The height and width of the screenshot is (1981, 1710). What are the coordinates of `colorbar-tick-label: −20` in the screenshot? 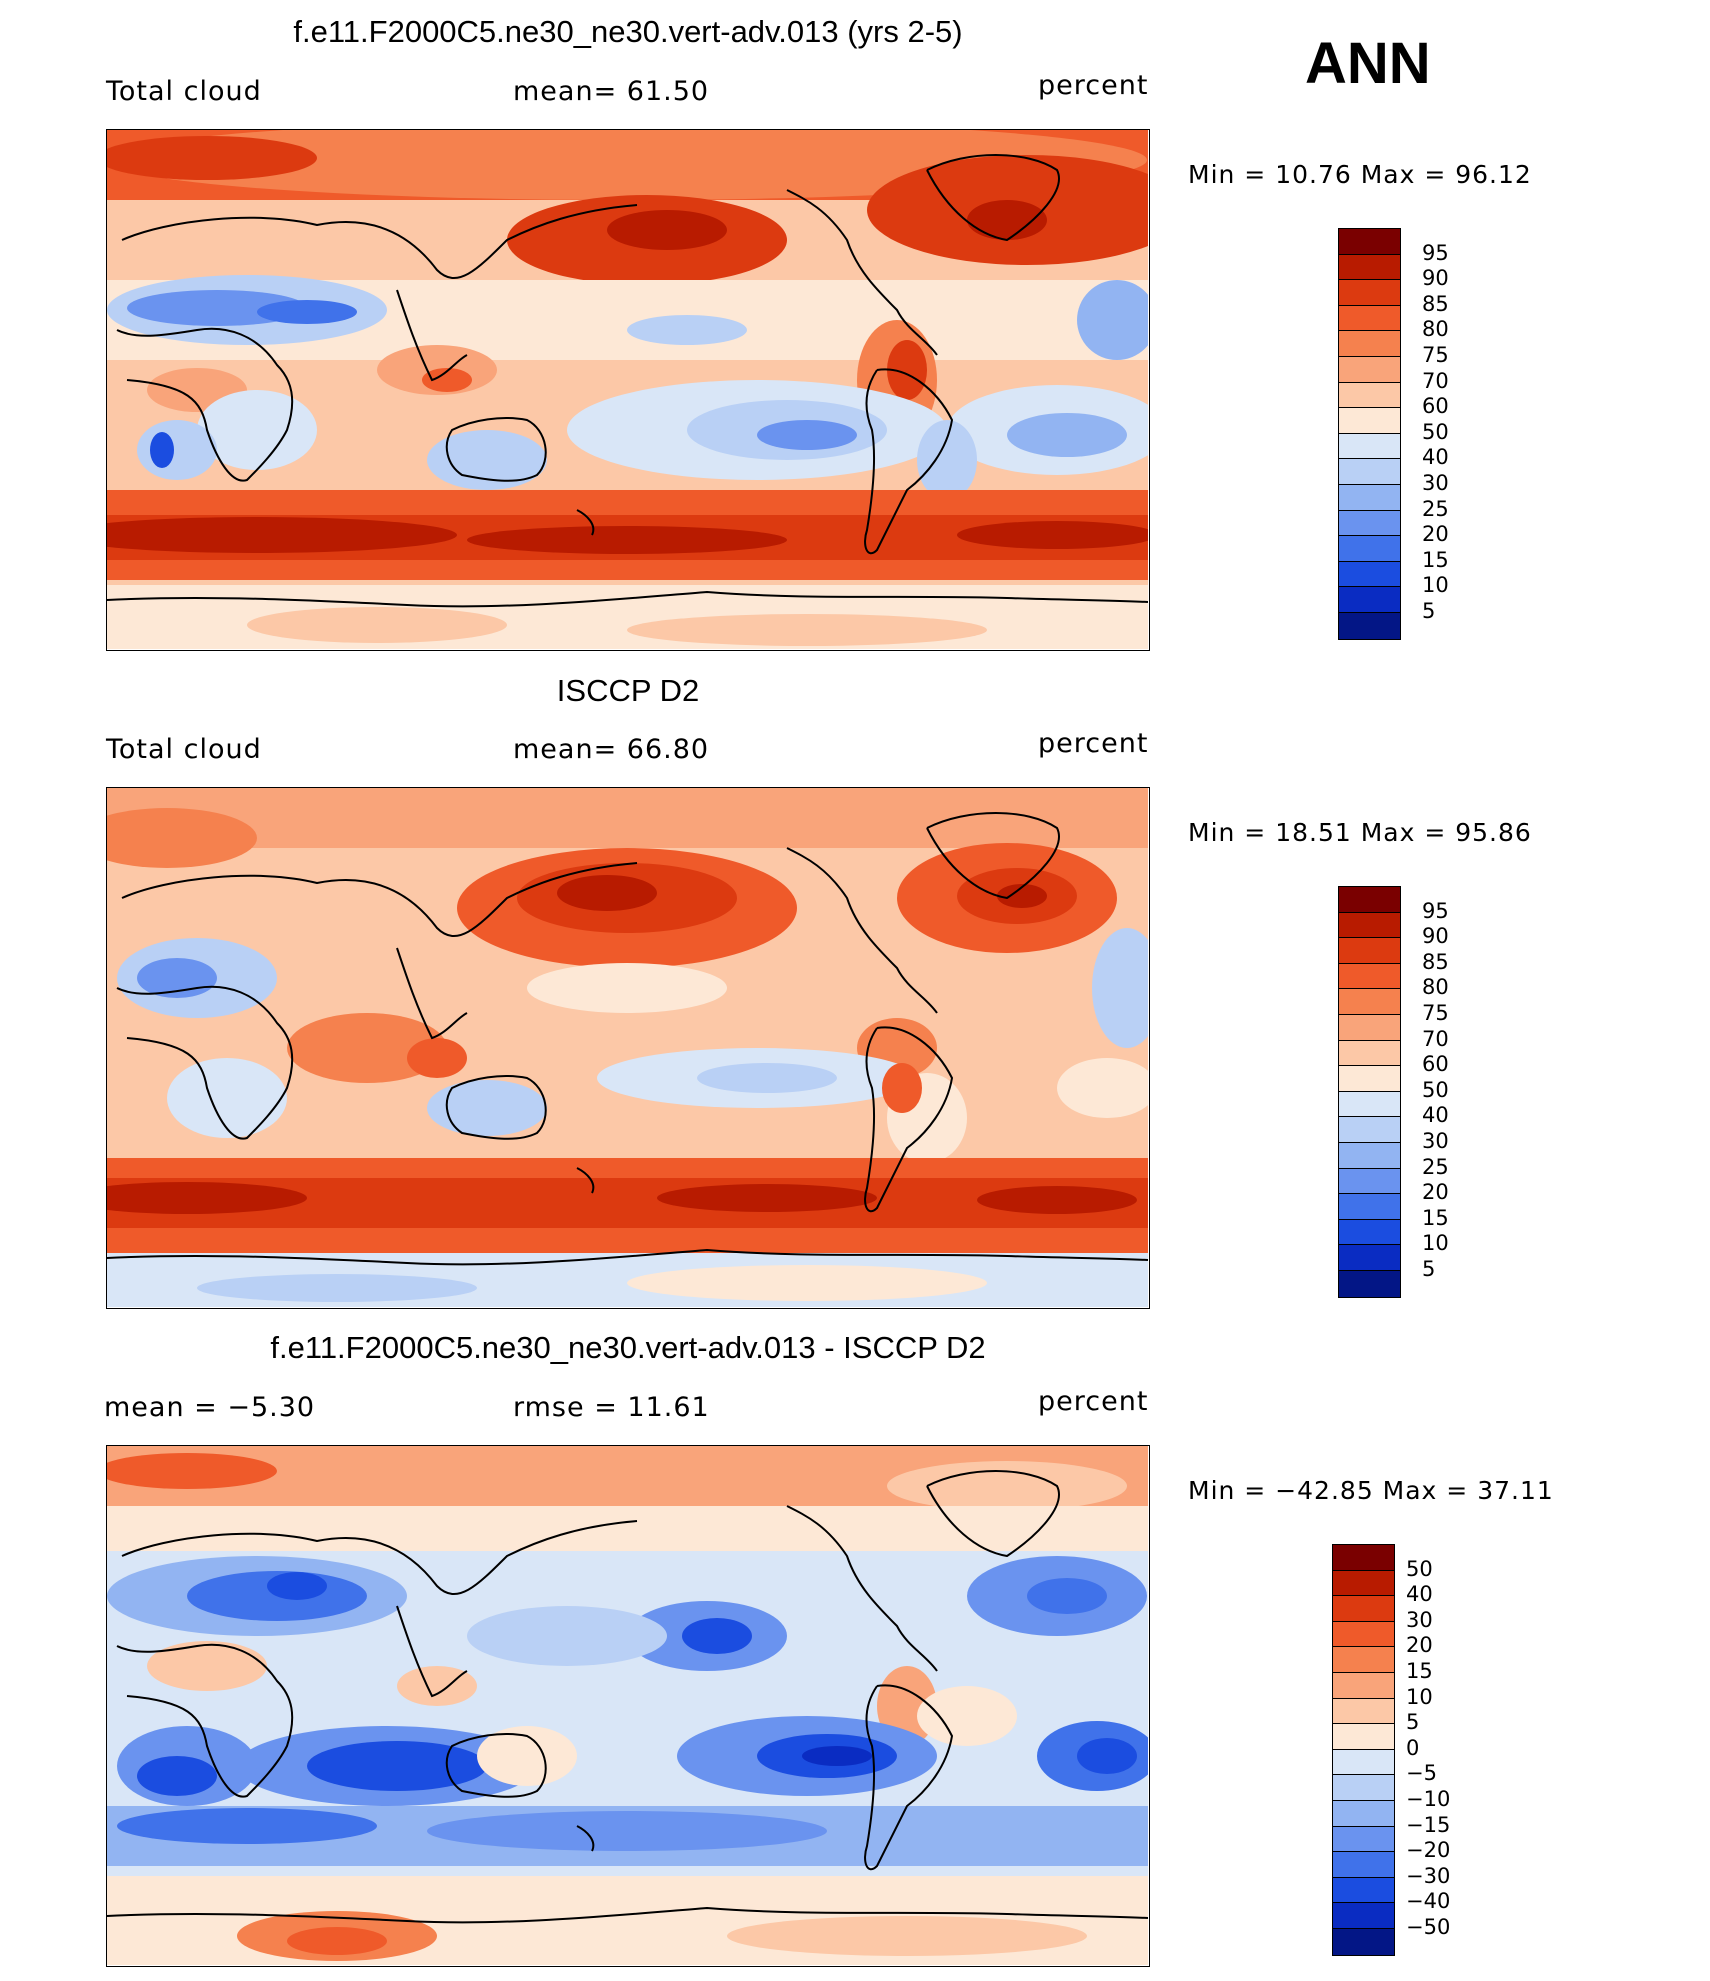 It's located at (1428, 1850).